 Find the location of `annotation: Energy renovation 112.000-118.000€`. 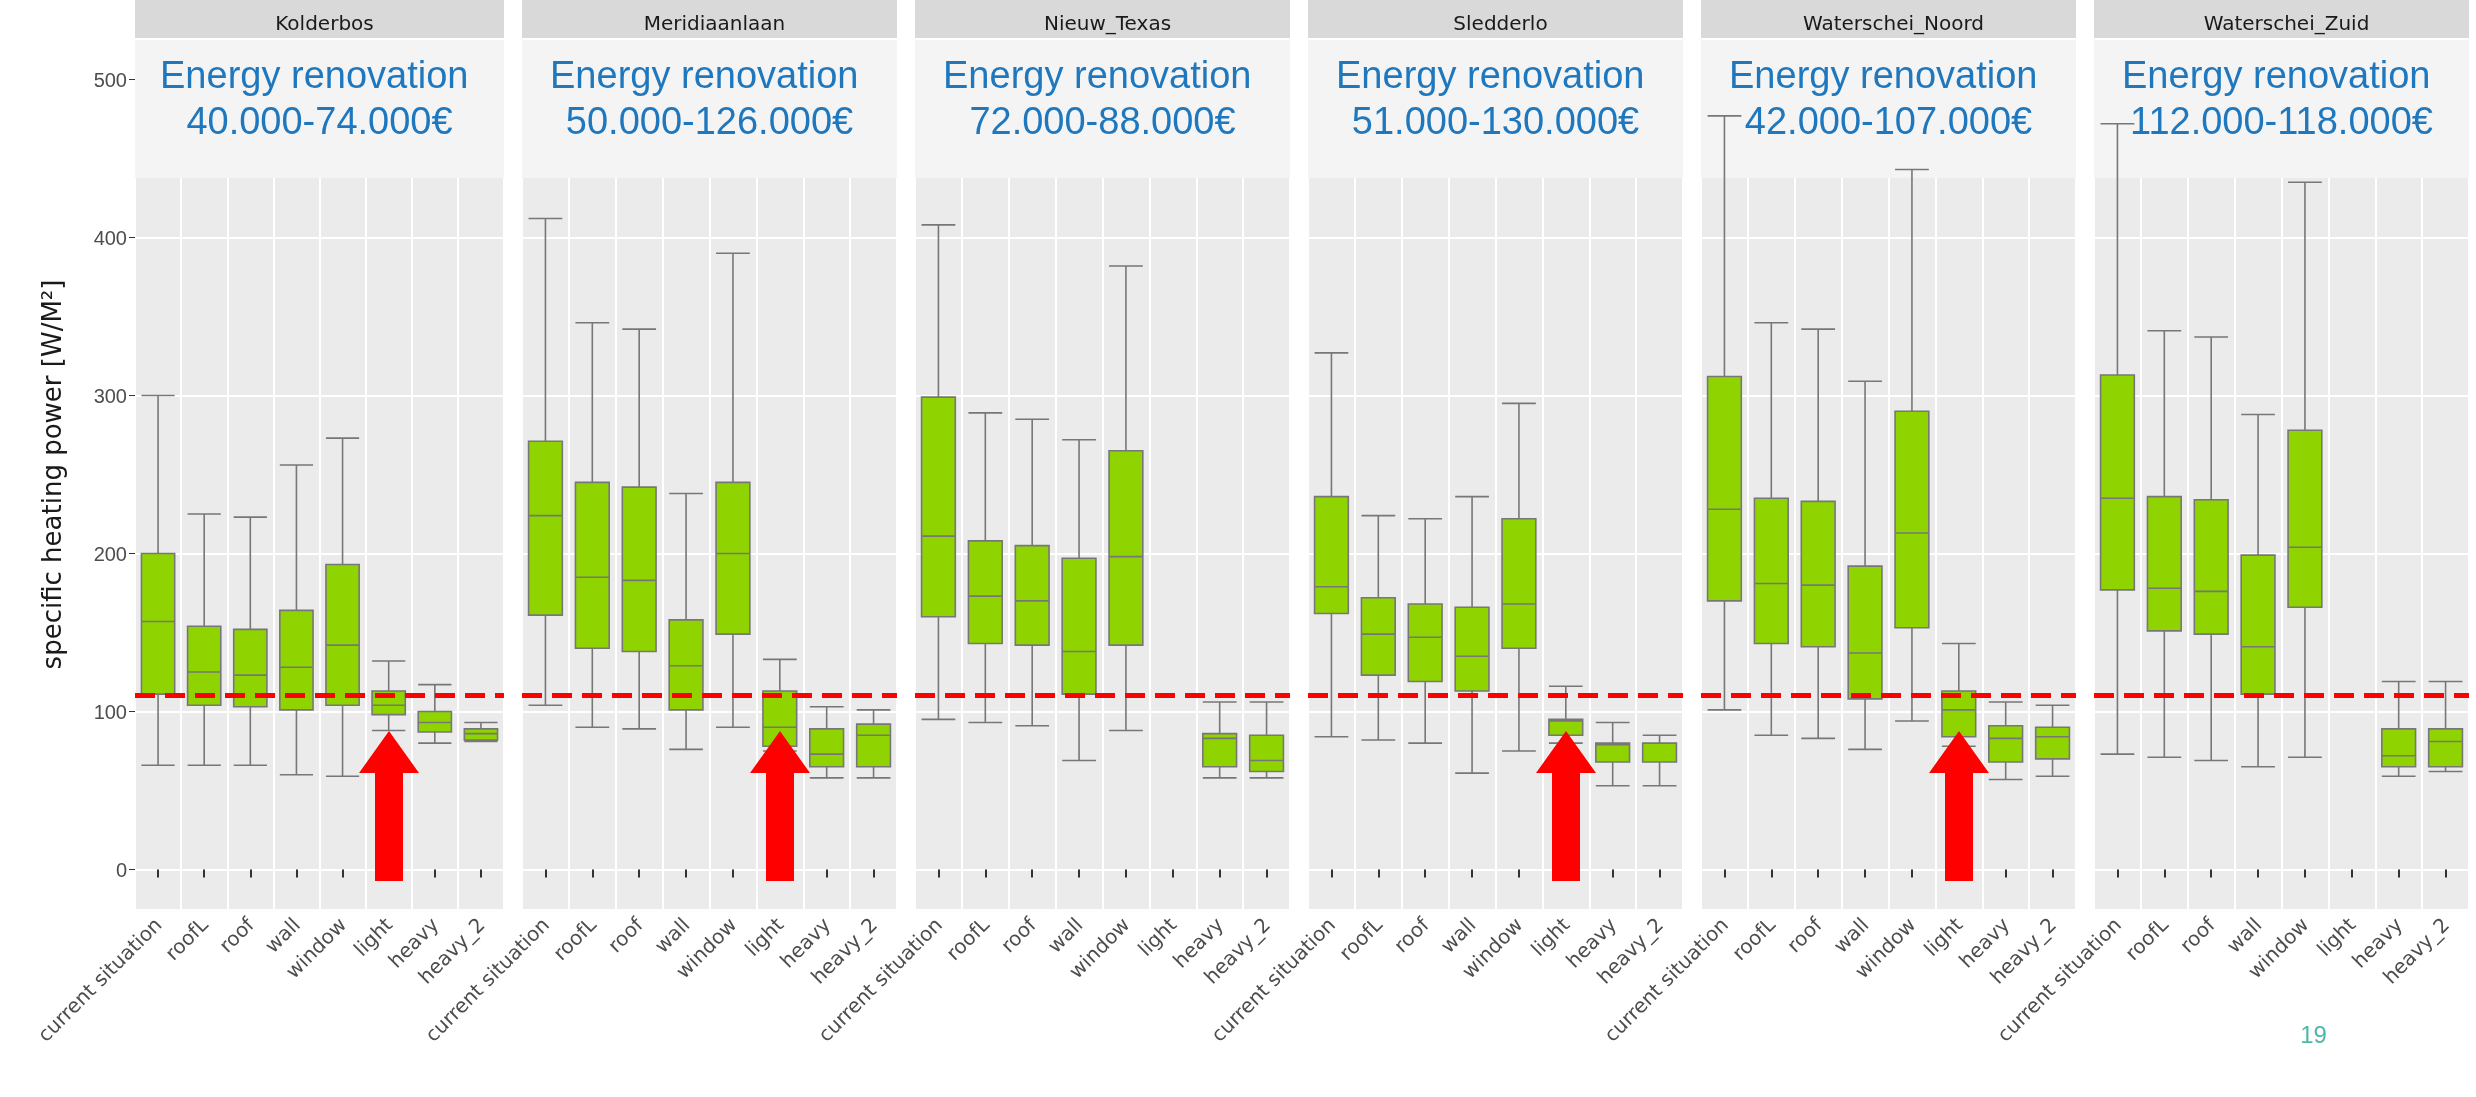

annotation: Energy renovation 112.000-118.000€ is located at coordinates (2281, 98).